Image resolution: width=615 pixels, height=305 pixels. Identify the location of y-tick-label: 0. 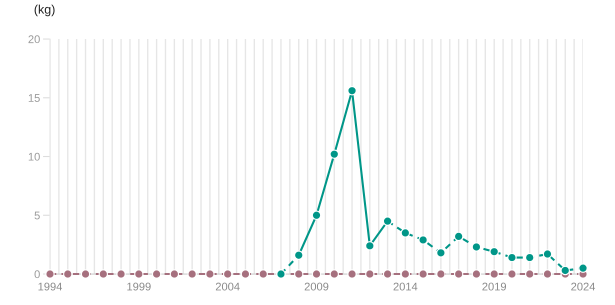
(37, 274).